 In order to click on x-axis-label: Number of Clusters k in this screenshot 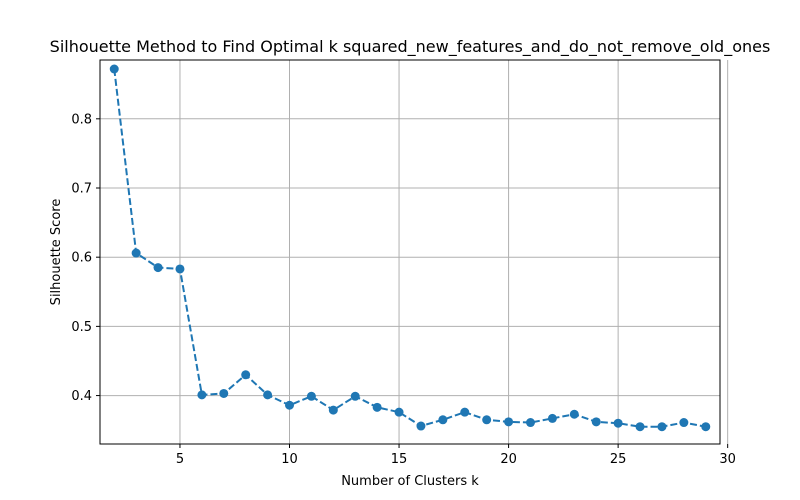, I will do `click(410, 481)`.